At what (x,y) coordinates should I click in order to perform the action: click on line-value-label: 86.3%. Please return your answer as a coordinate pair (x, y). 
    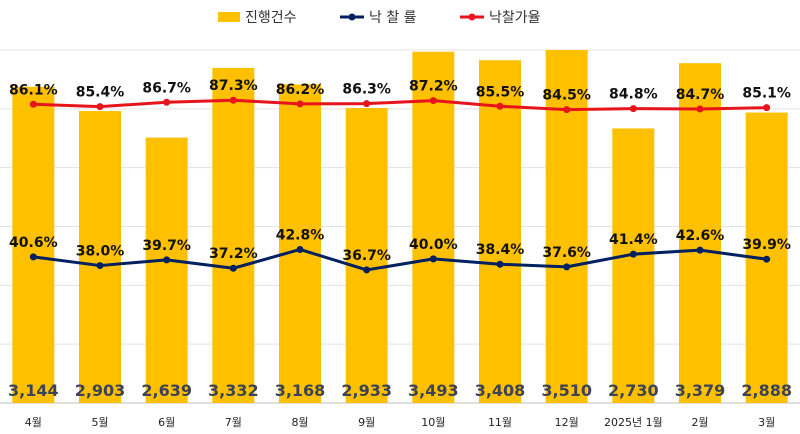
    Looking at the image, I should click on (366, 90).